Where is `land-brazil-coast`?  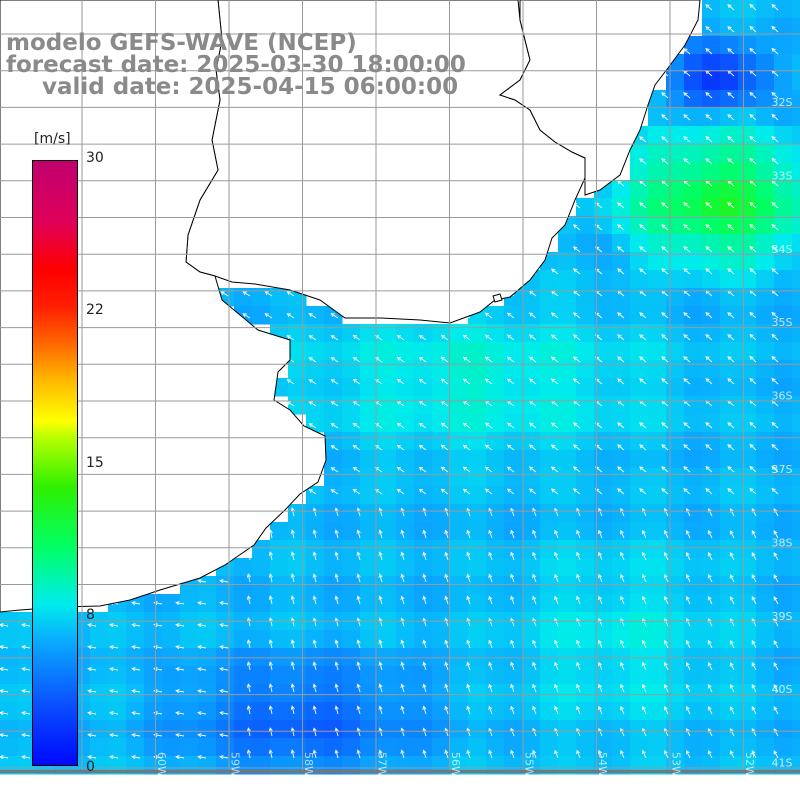
land-brazil-coast is located at coordinates (599, 98).